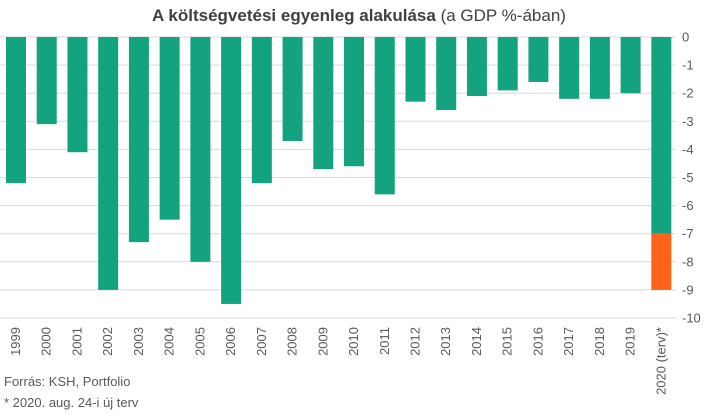 The height and width of the screenshot is (415, 718). Describe the element at coordinates (503, 15) in the screenshot. I see `chart-title-unit: (a GDP %-ában)` at that location.